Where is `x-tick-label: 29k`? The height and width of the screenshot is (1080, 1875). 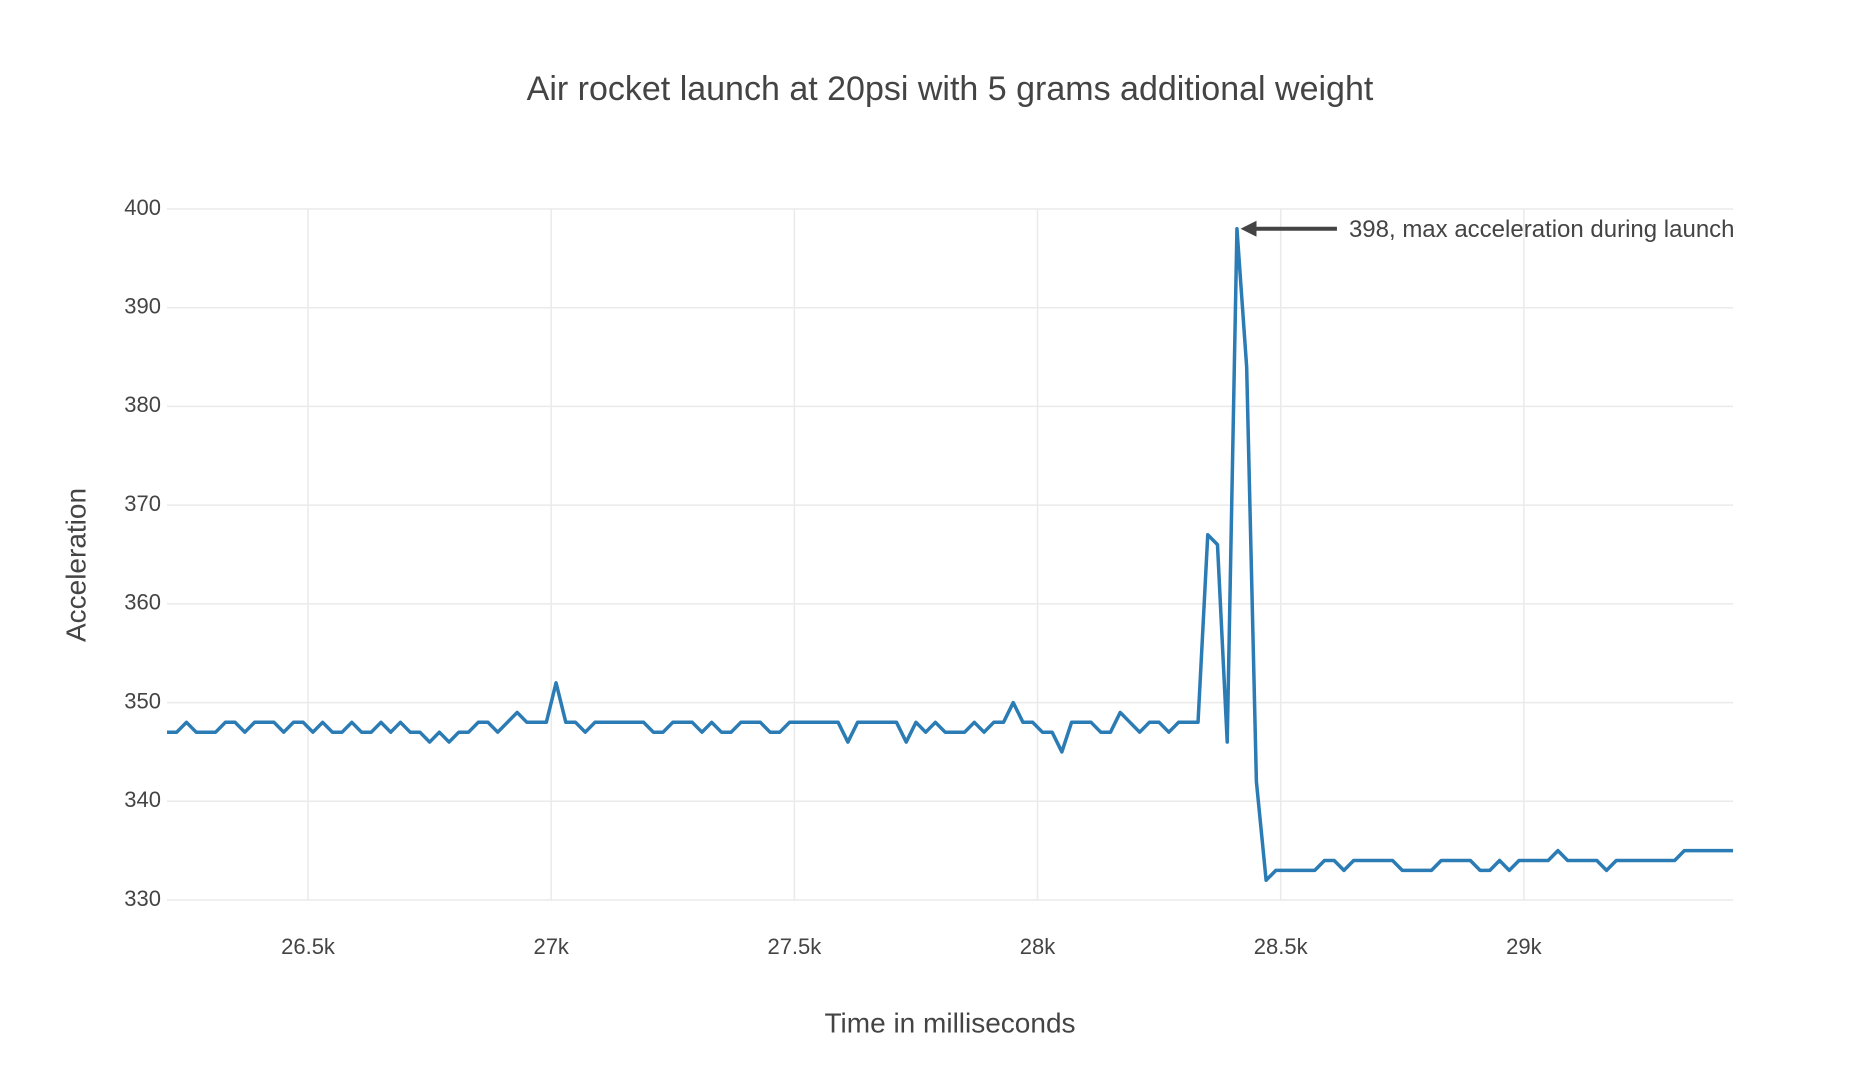
x-tick-label: 29k is located at coordinates (1524, 946).